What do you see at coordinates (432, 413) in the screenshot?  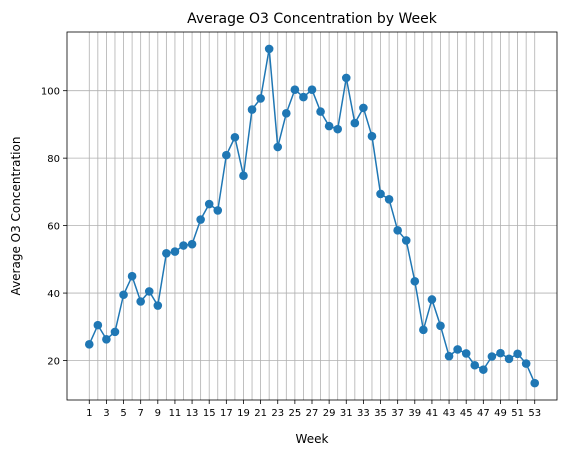 I see `x-tick-label: 41` at bounding box center [432, 413].